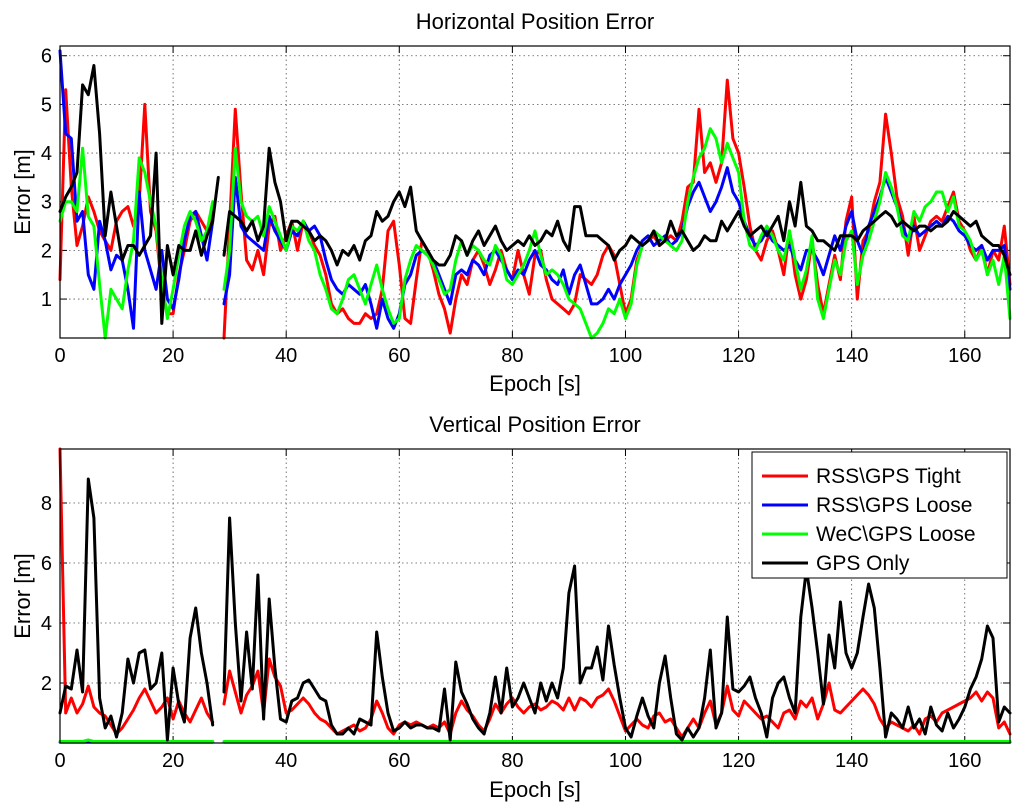 The height and width of the screenshot is (812, 1024). What do you see at coordinates (46, 178) in the screenshot?
I see `y-tick-labels: 1 2 3 4 5 6` at bounding box center [46, 178].